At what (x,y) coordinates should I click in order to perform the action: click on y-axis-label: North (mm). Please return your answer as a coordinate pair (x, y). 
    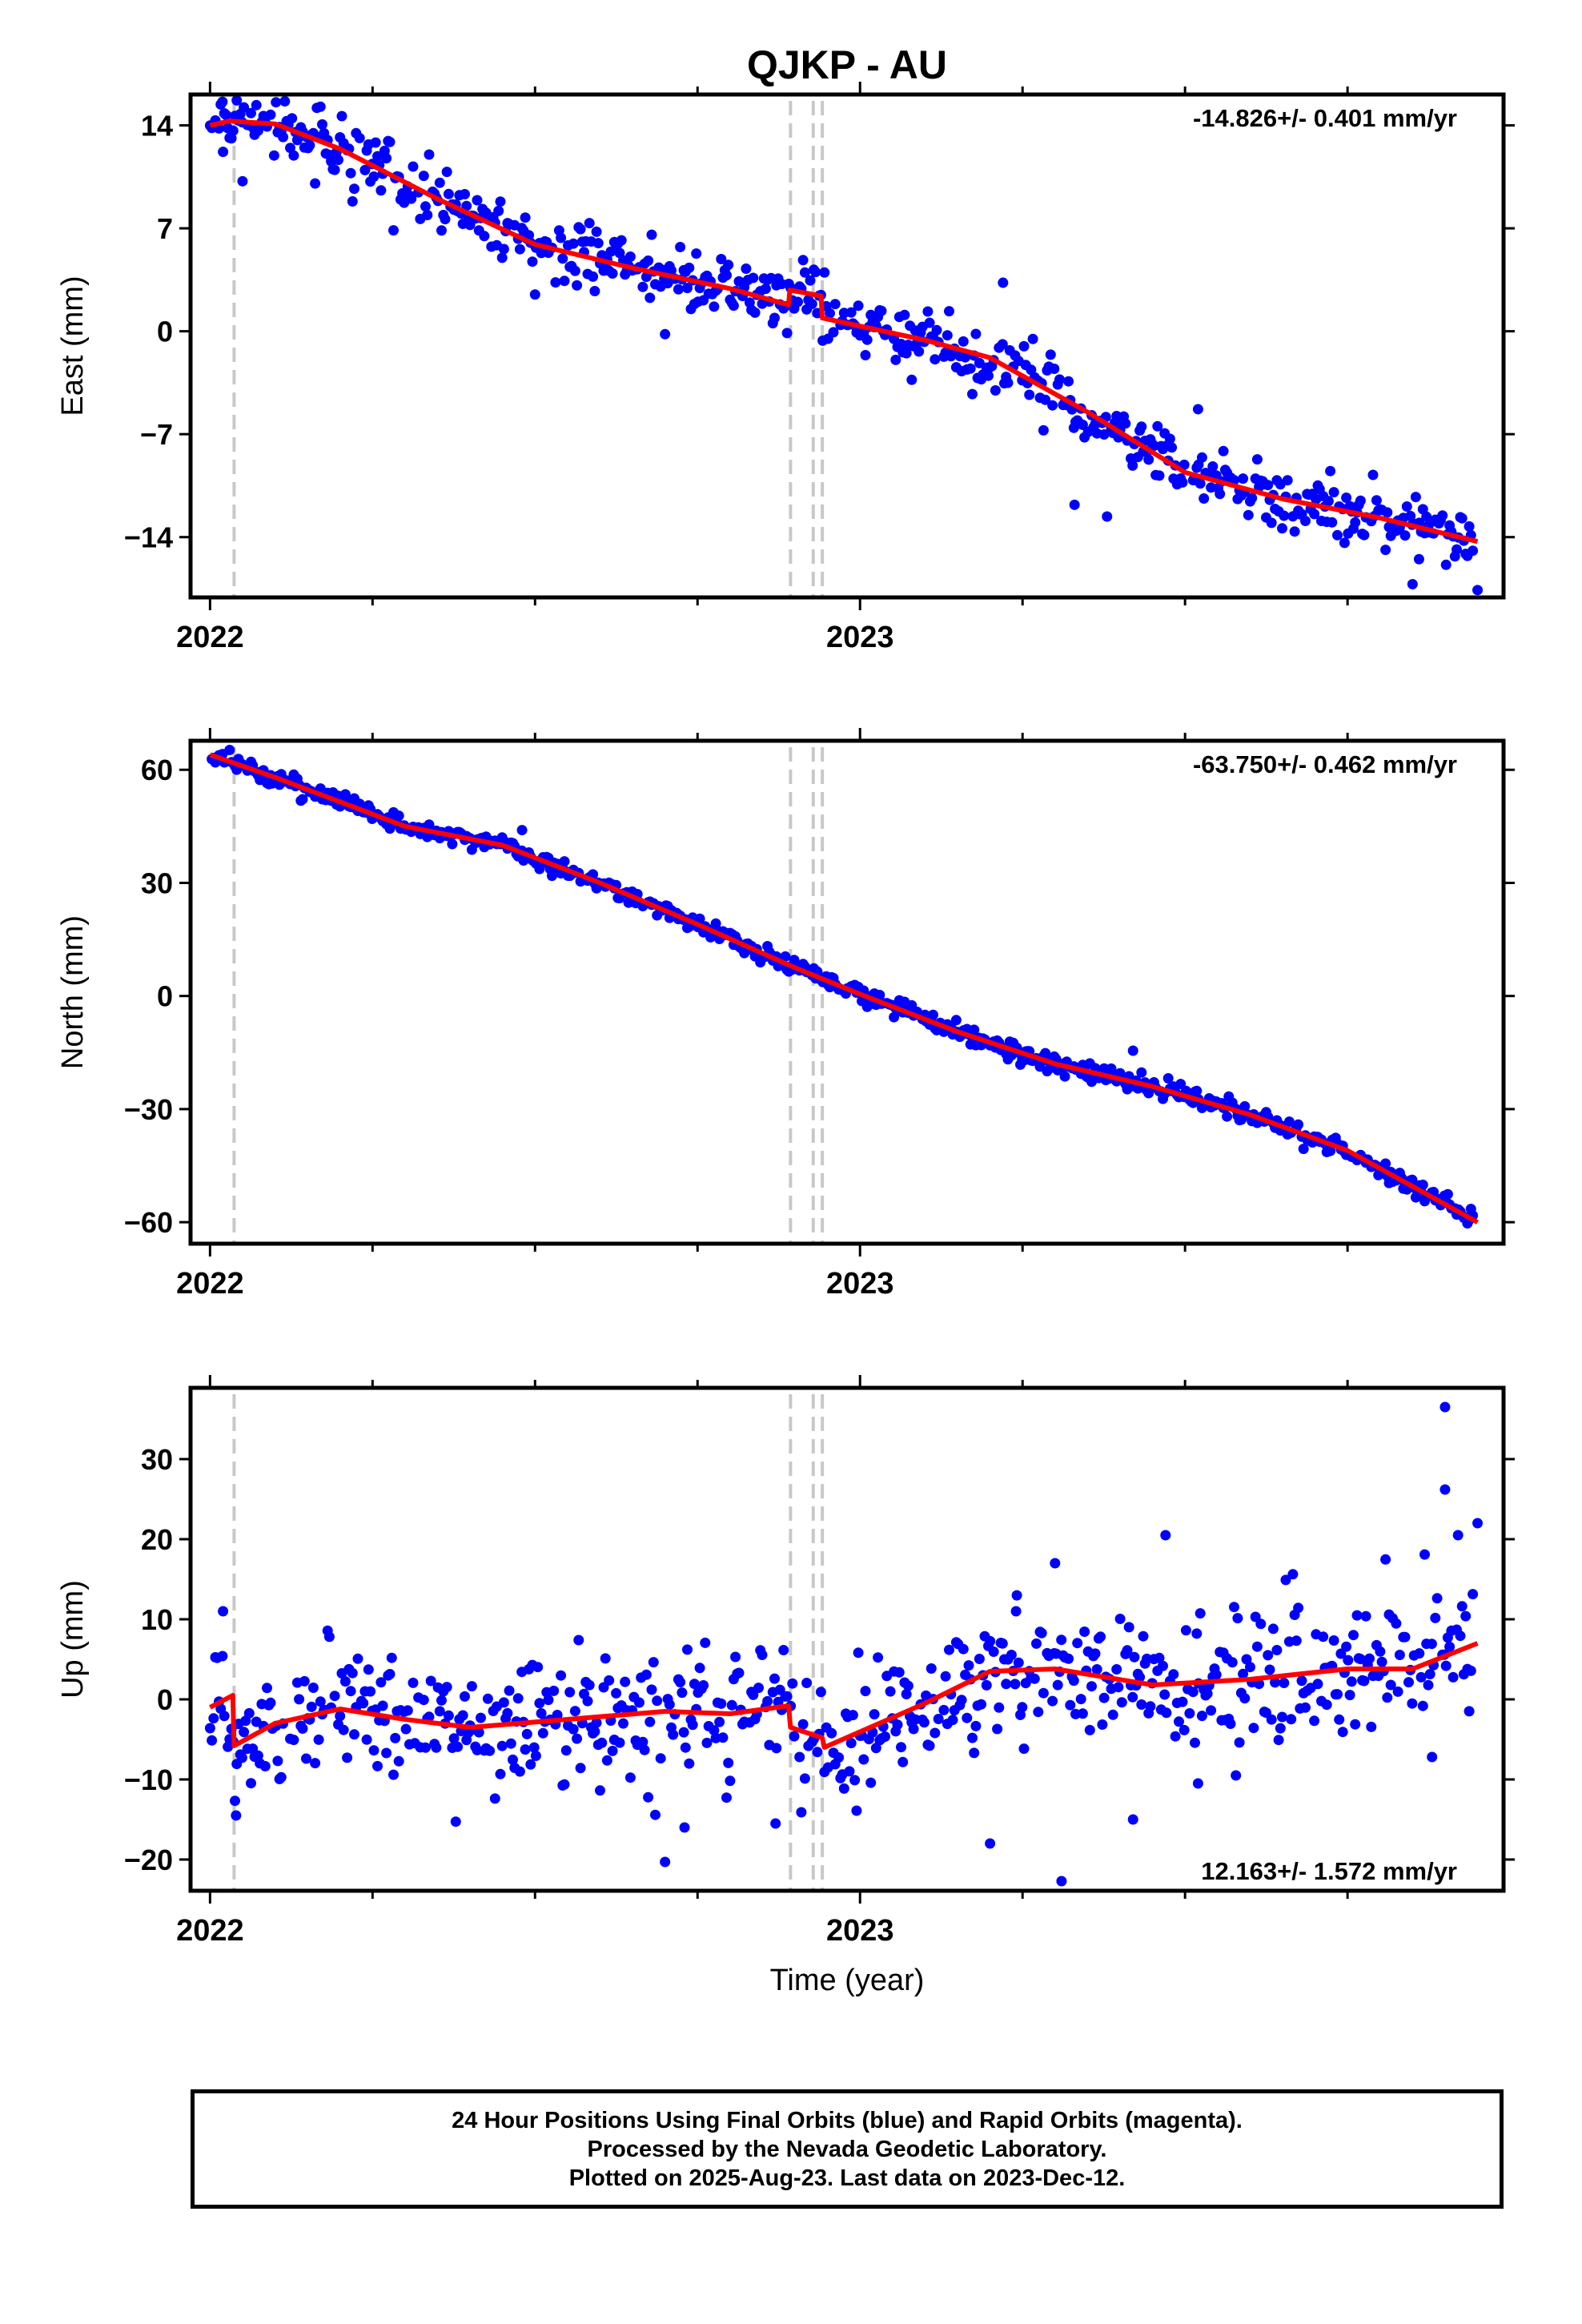
    Looking at the image, I should click on (73, 992).